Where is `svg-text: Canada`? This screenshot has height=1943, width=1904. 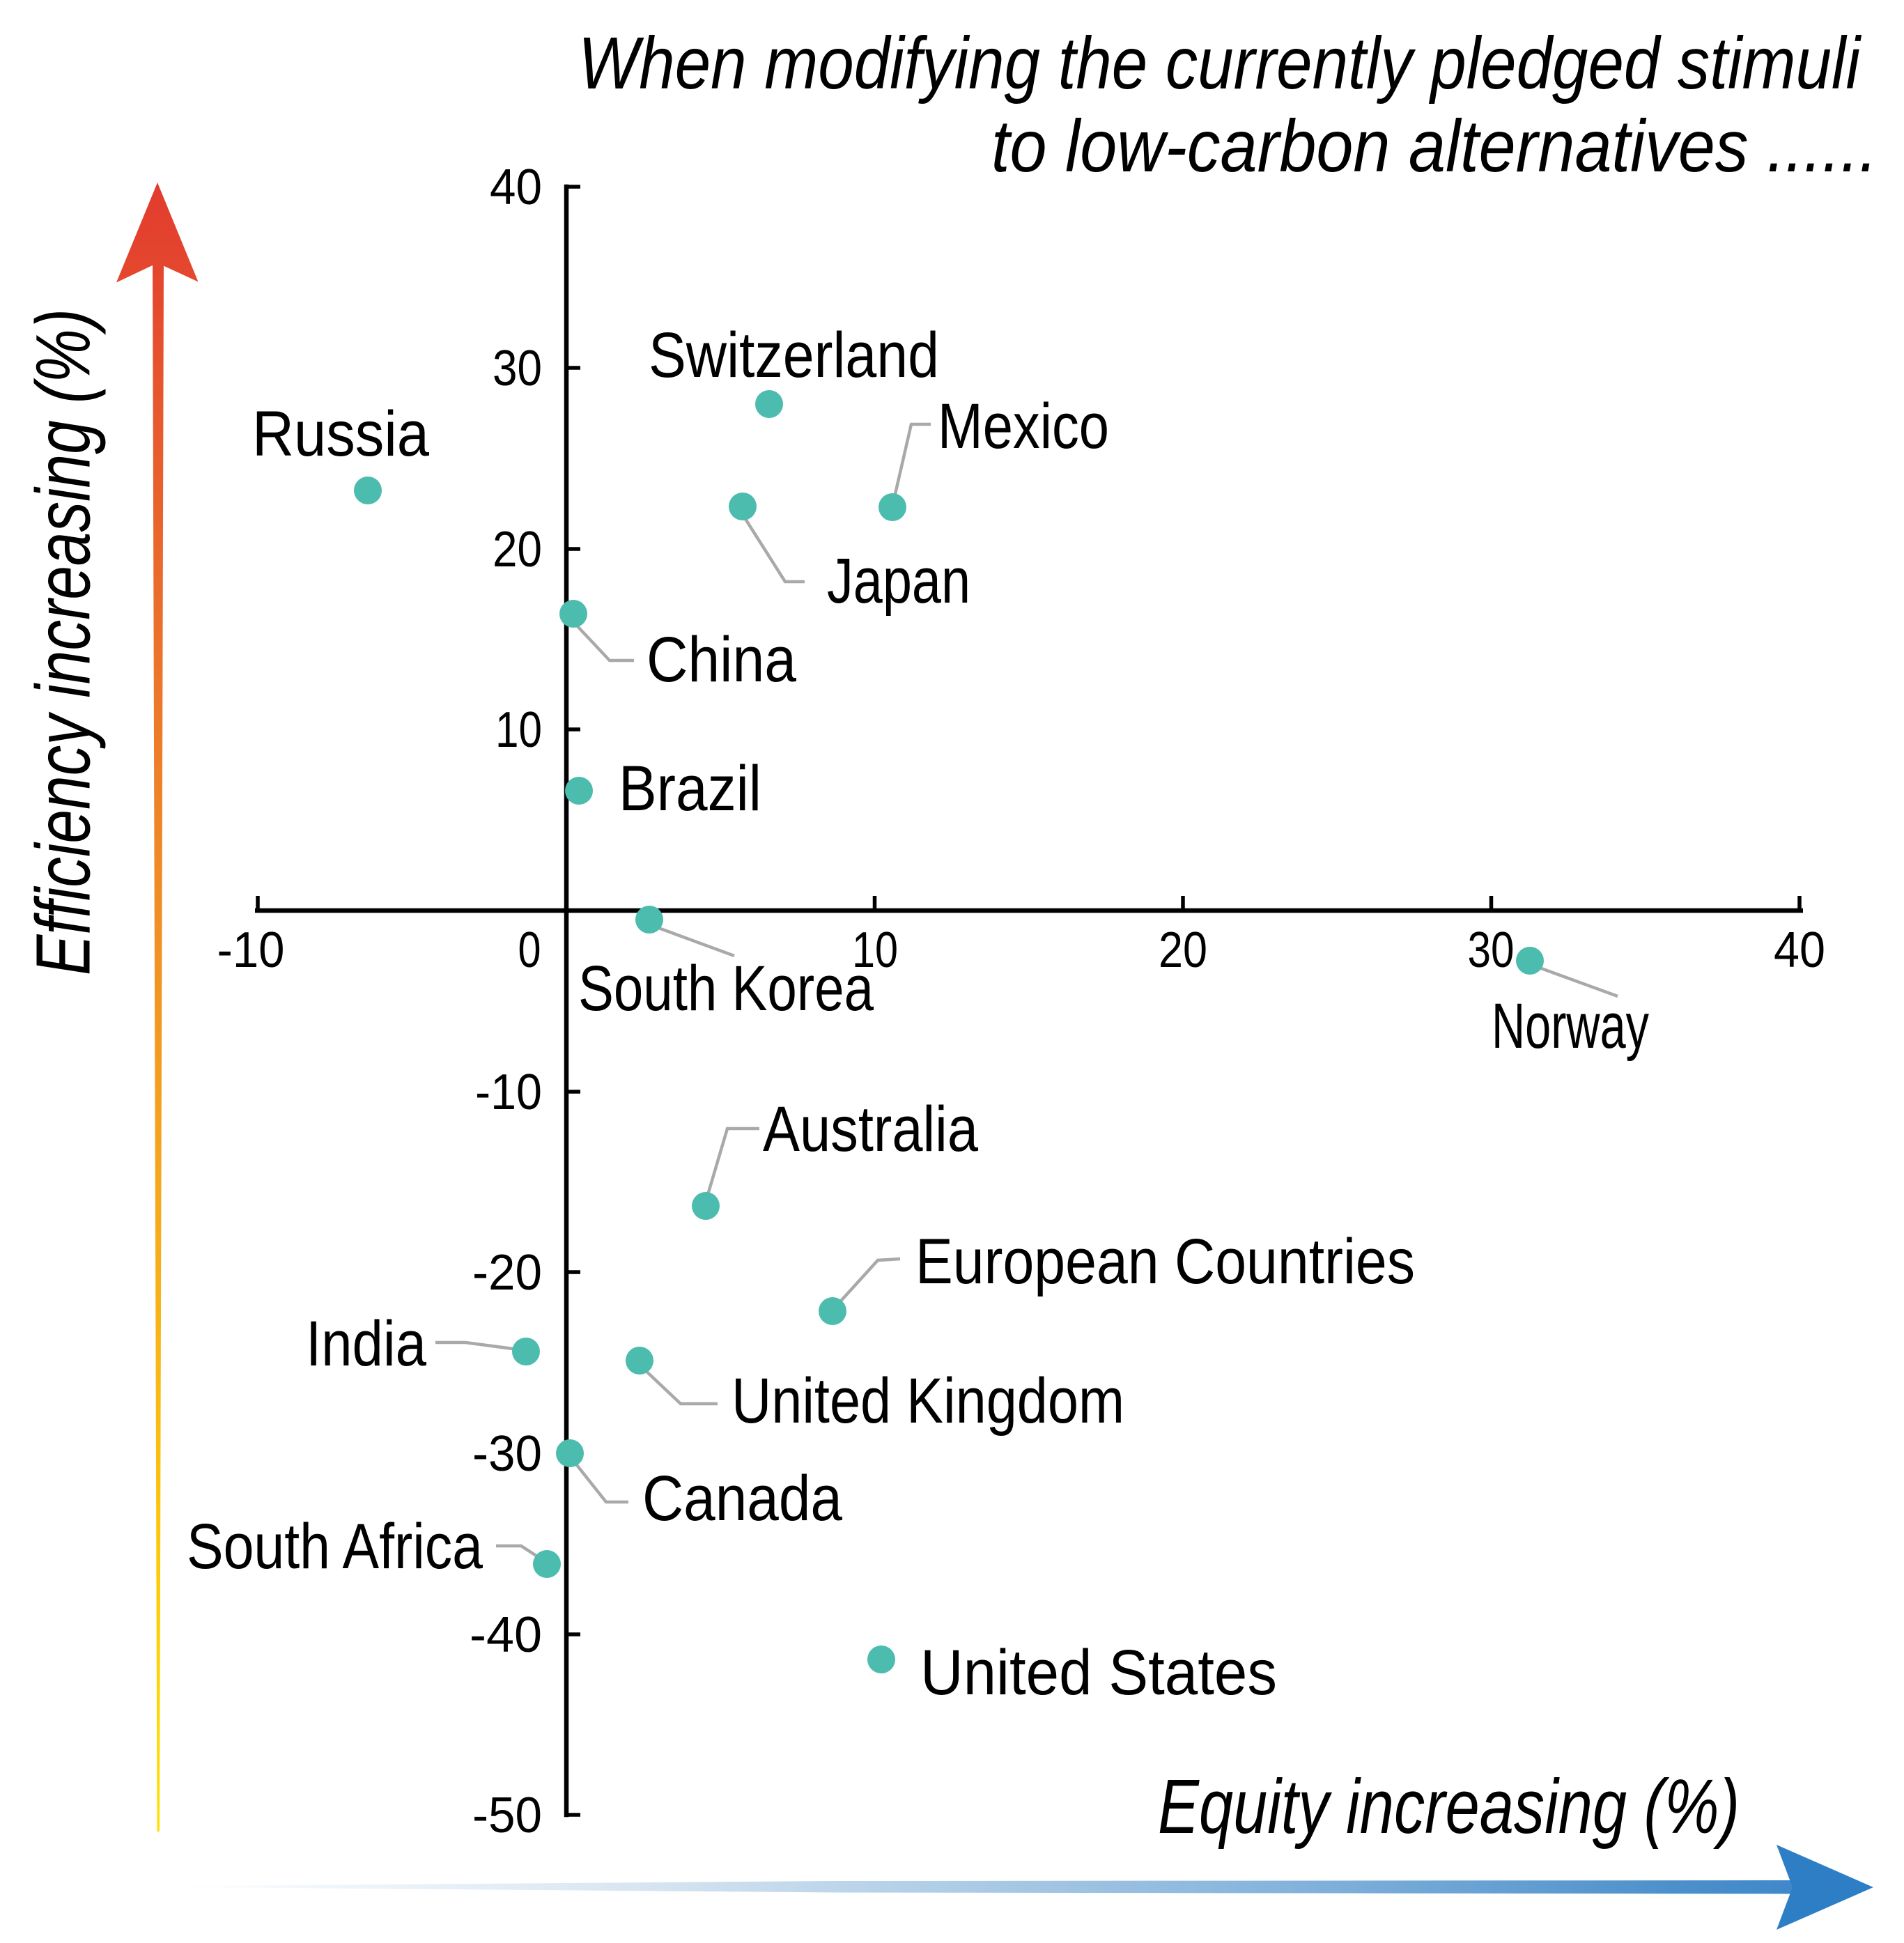 svg-text: Canada is located at coordinates (742, 1498).